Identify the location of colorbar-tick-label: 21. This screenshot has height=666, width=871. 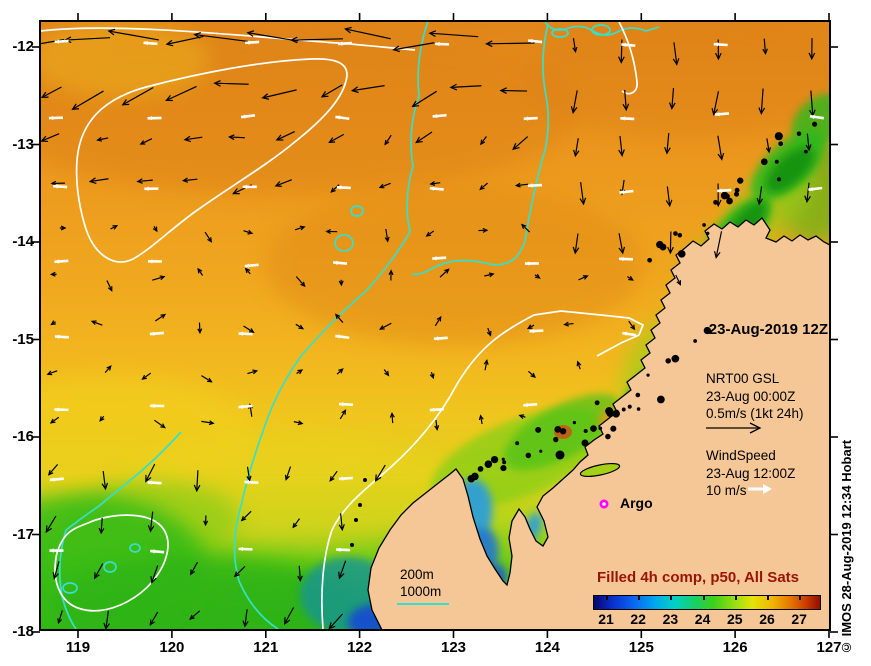
(606, 619).